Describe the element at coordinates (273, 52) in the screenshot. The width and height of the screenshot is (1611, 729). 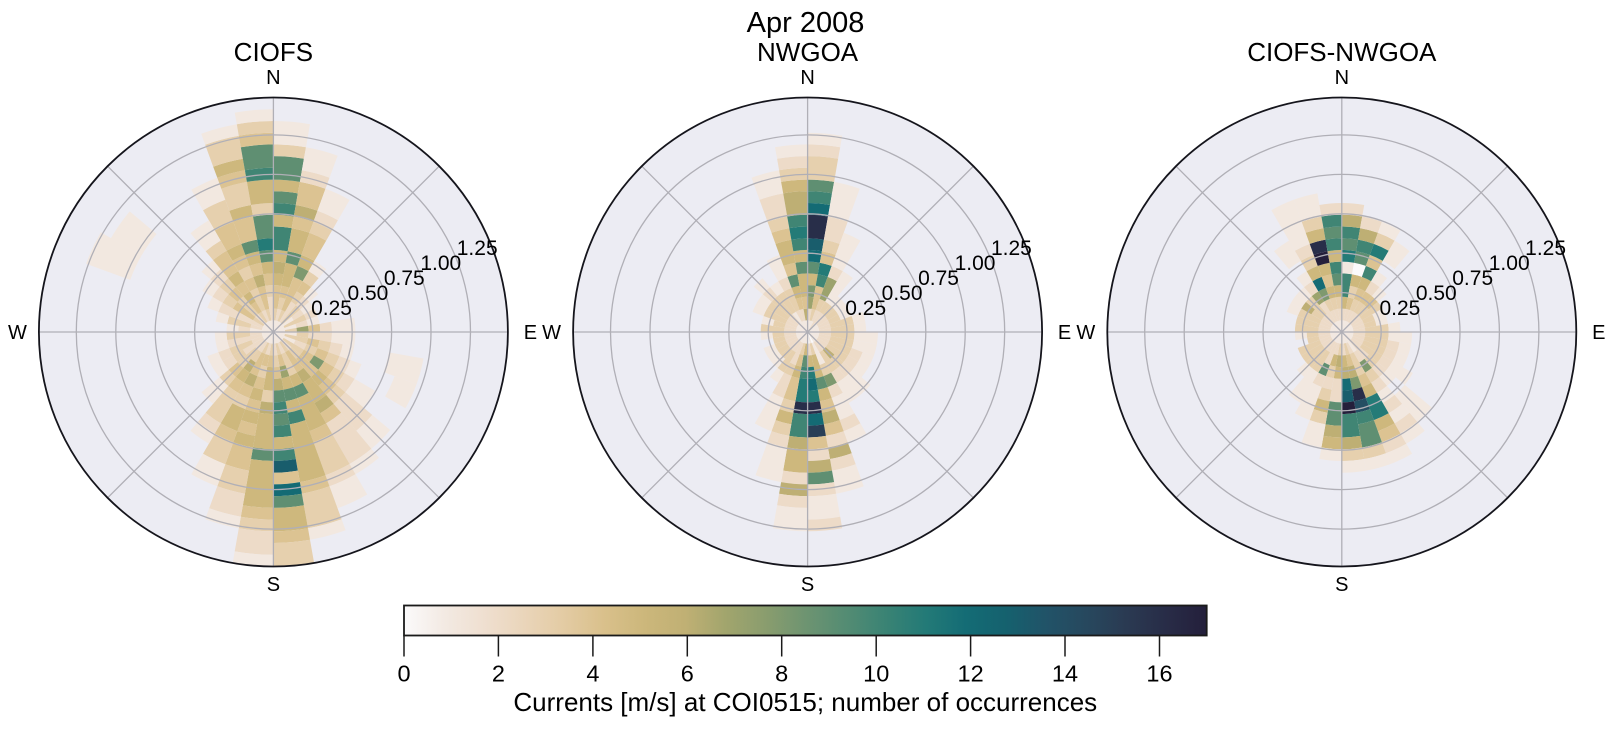
I see `svg-text: CIOFS` at that location.